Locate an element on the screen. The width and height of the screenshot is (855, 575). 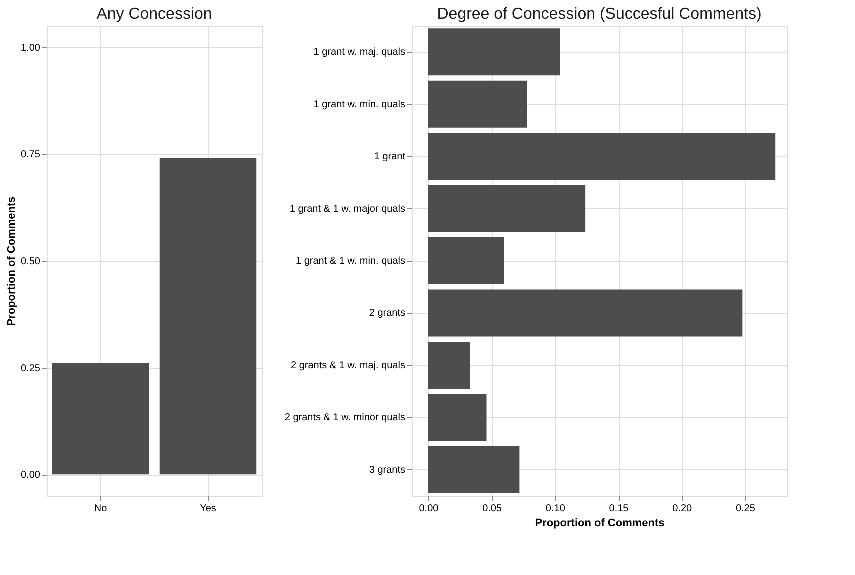
chart-title: Degree of Concession (Succesful Comments) is located at coordinates (599, 14).